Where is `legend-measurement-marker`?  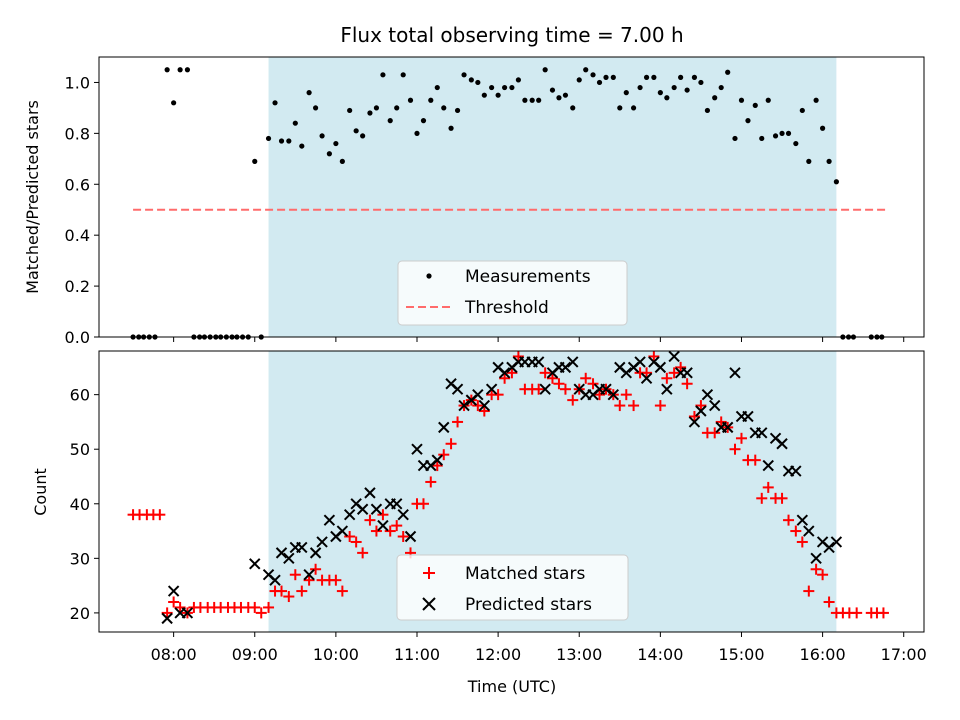 legend-measurement-marker is located at coordinates (429, 276).